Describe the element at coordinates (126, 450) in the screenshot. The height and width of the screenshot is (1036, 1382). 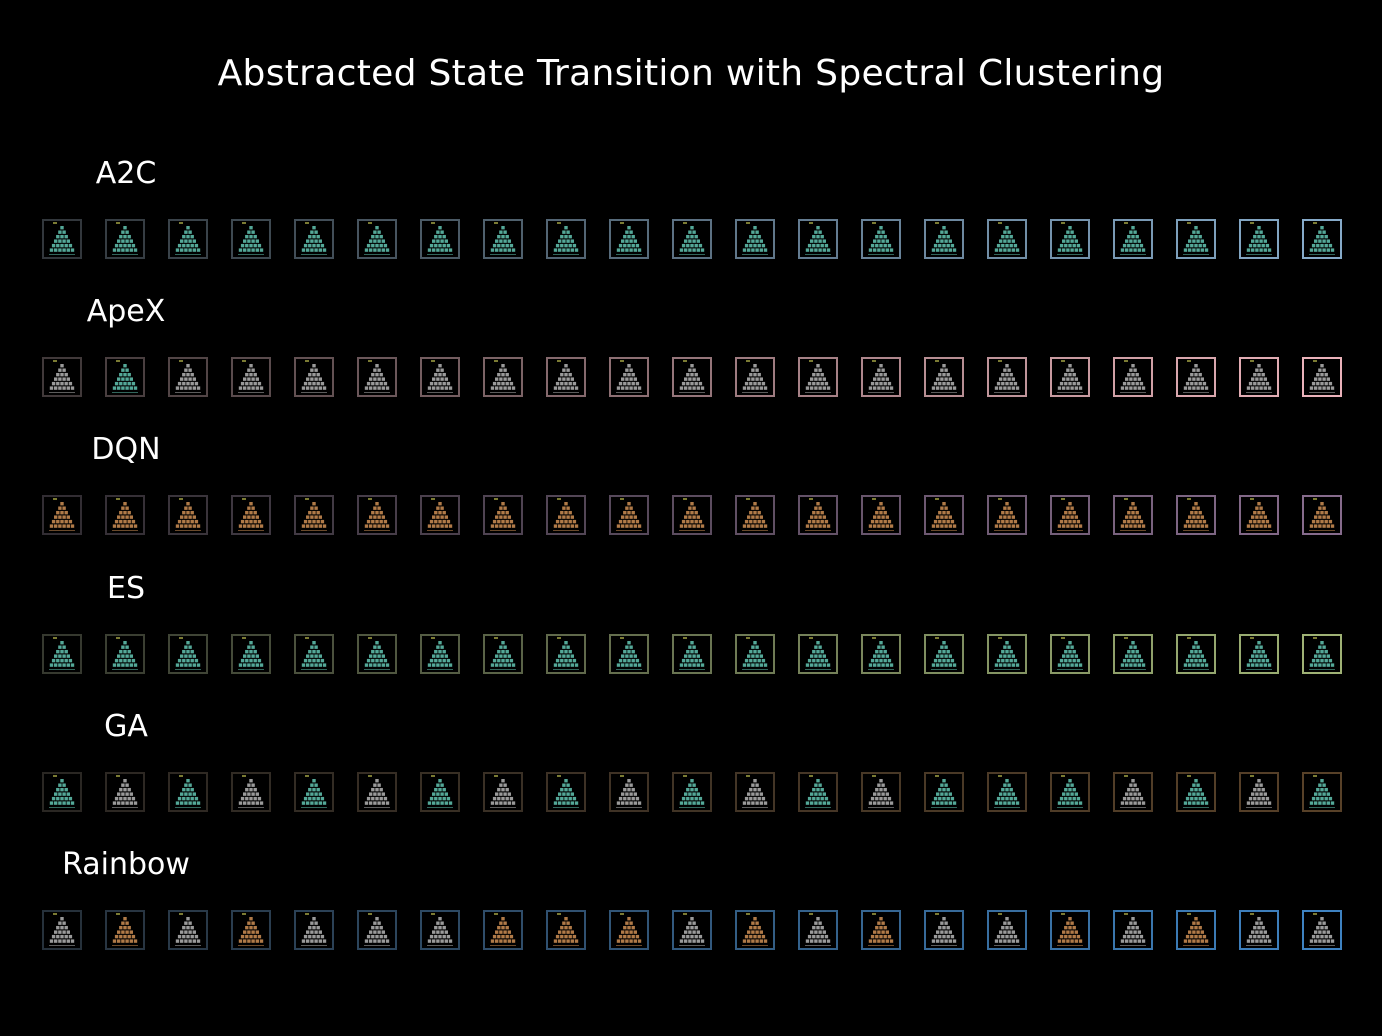
I see `row-label-dqn: DQN` at that location.